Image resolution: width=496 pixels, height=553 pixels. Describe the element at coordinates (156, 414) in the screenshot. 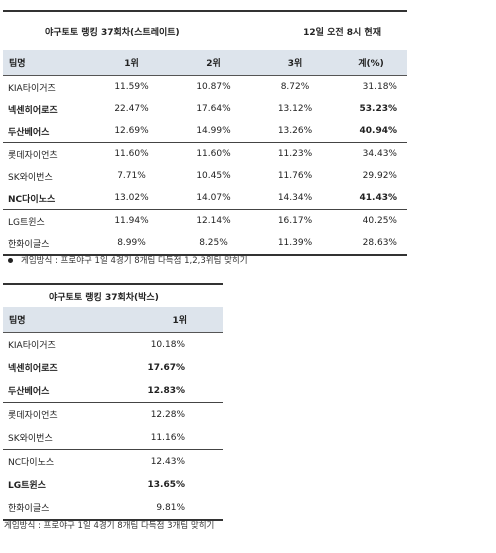

I see `value-cell: 12.28%` at that location.